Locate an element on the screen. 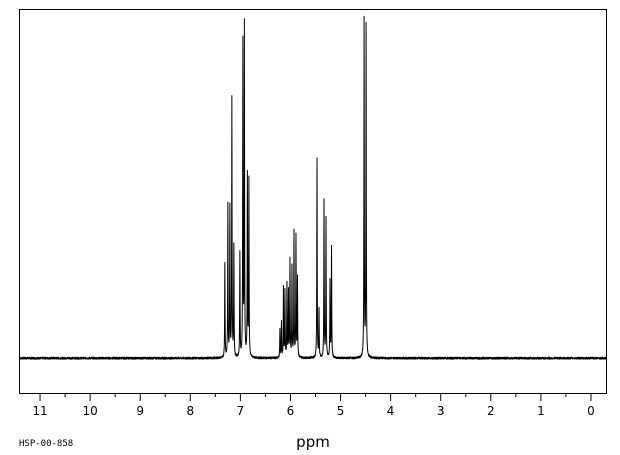  x-tick-label: 10 is located at coordinates (89, 411).